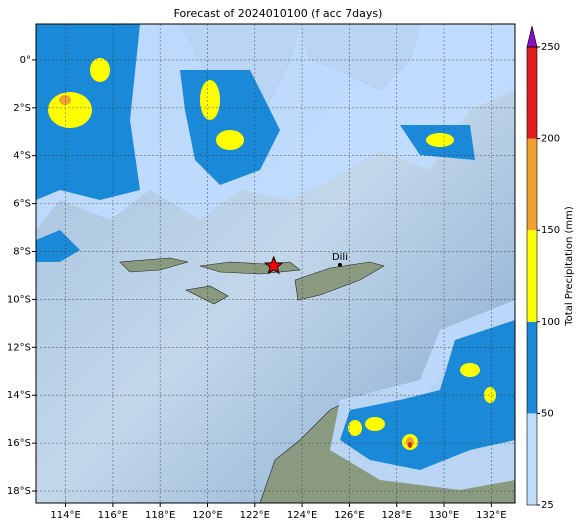 The height and width of the screenshot is (528, 585). I want to click on city-marker, so click(339, 264).